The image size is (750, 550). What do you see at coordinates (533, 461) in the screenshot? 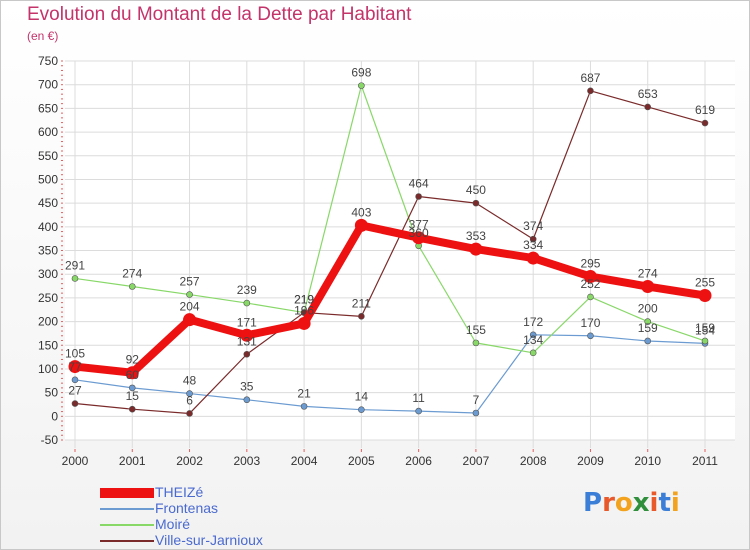
I see `x-tick-label: 2008` at bounding box center [533, 461].